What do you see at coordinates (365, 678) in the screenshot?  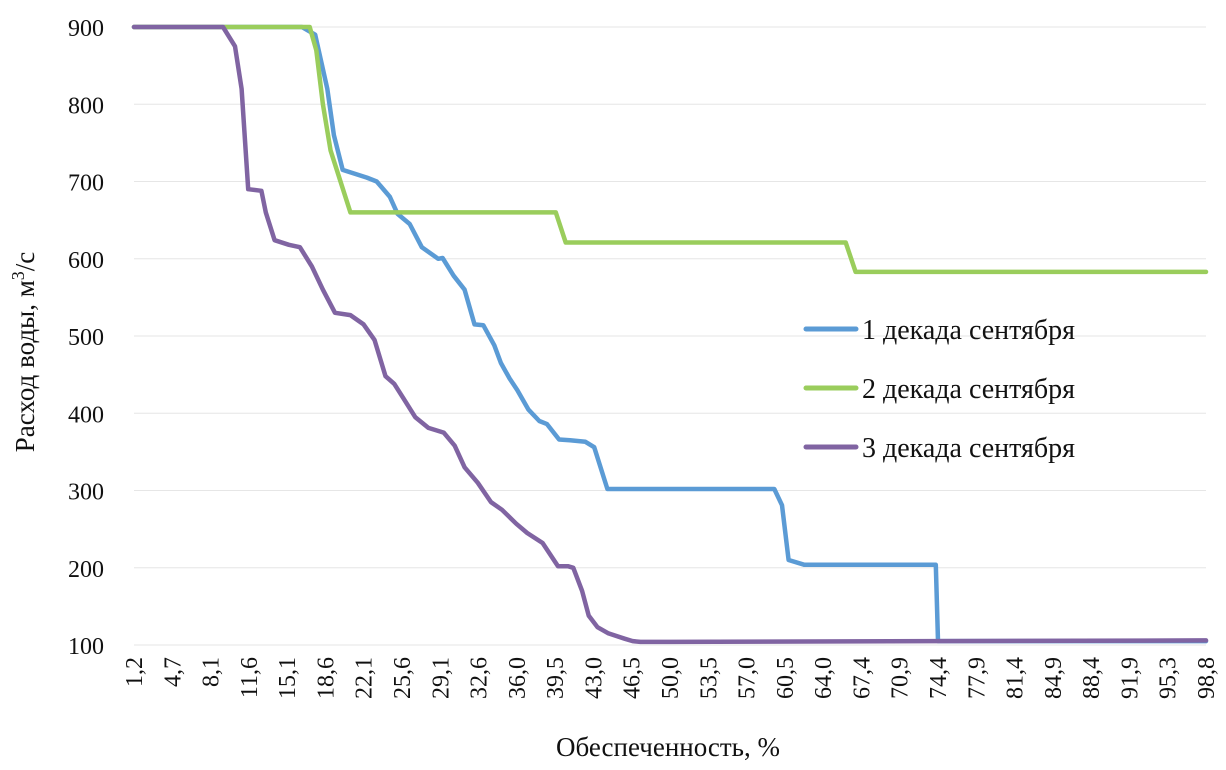 I see `x-tick-label: 22,1` at bounding box center [365, 678].